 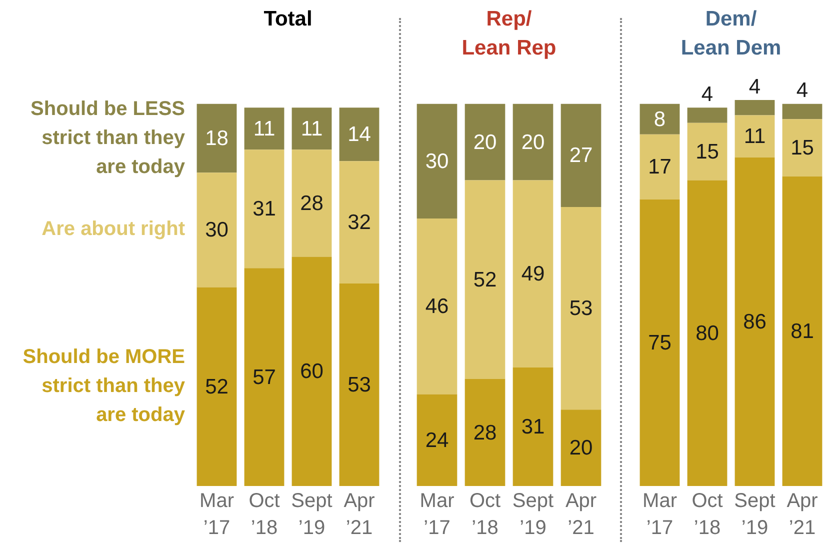 I want to click on series-label: Are about right, so click(x=112, y=229).